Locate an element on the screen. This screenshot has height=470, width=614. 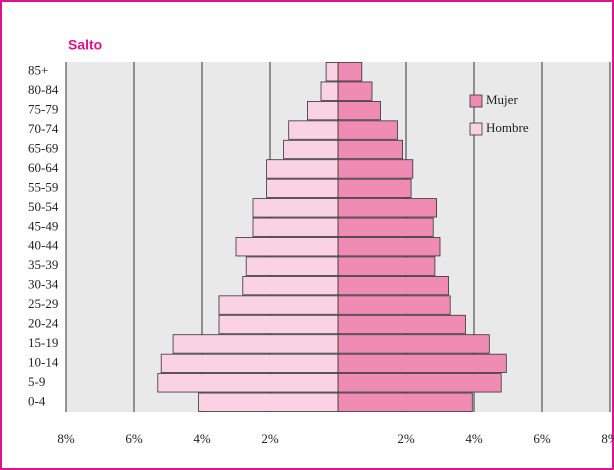
y-tick-label: 30-34 is located at coordinates (43, 284).